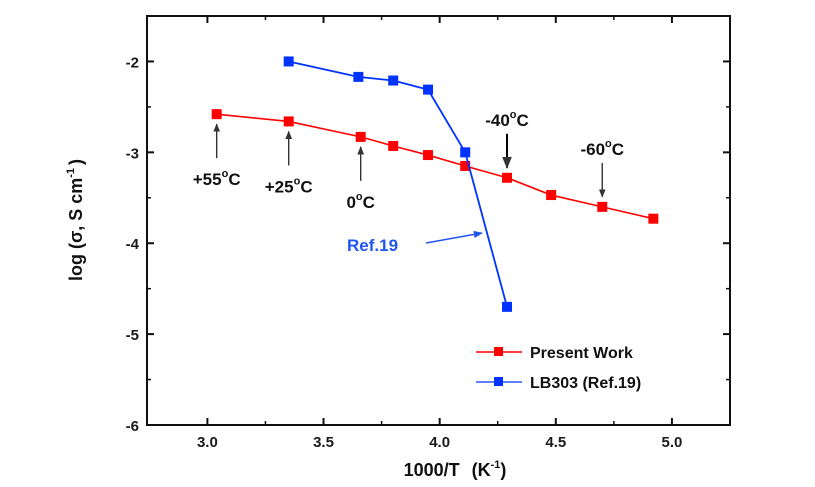 This screenshot has width=815, height=487. I want to click on legend-marker-lb303, so click(498, 381).